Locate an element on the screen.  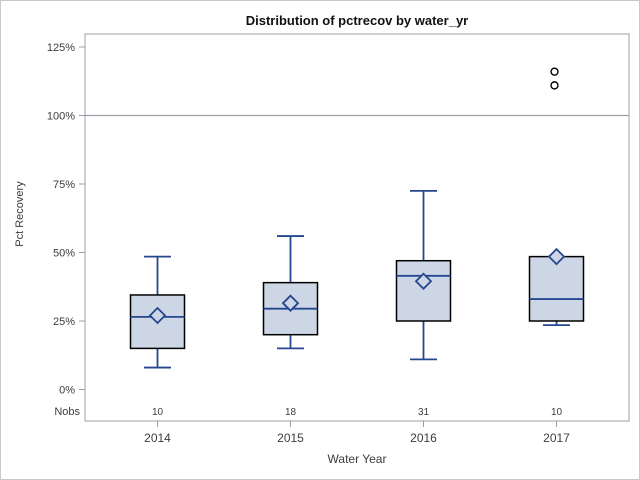
y-tick-label: 25% is located at coordinates (64, 322).